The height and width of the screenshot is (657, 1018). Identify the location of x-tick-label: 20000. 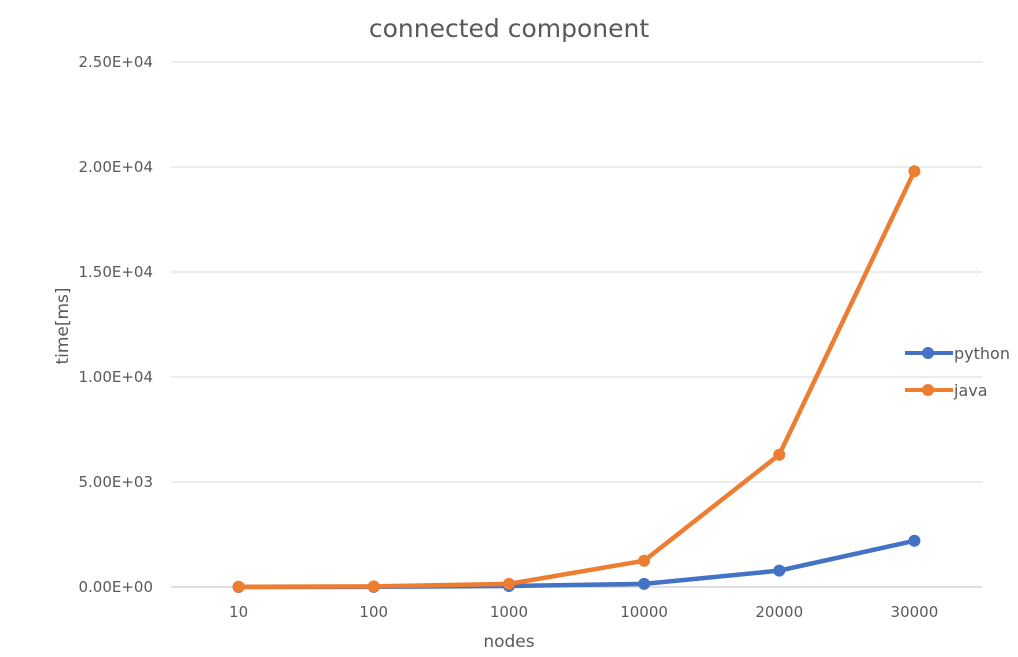
(779, 612).